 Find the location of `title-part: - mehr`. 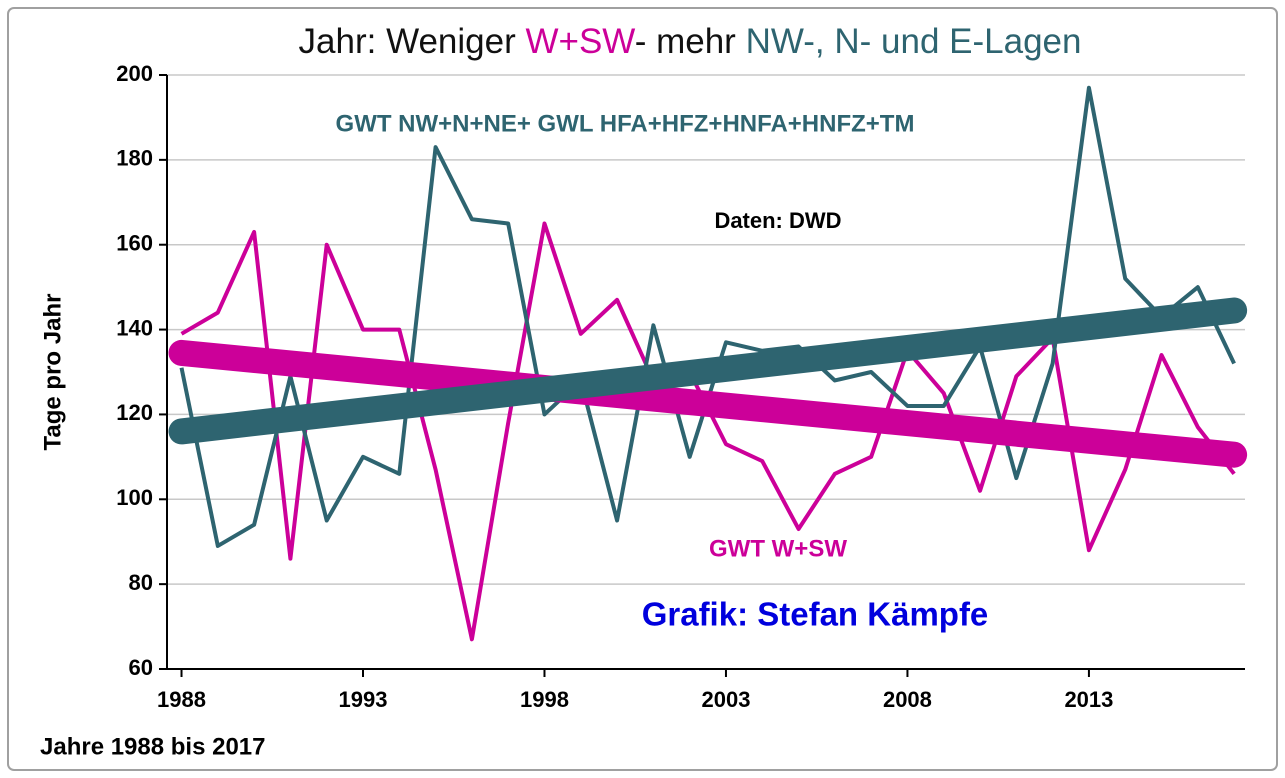

title-part: - mehr is located at coordinates (690, 41).